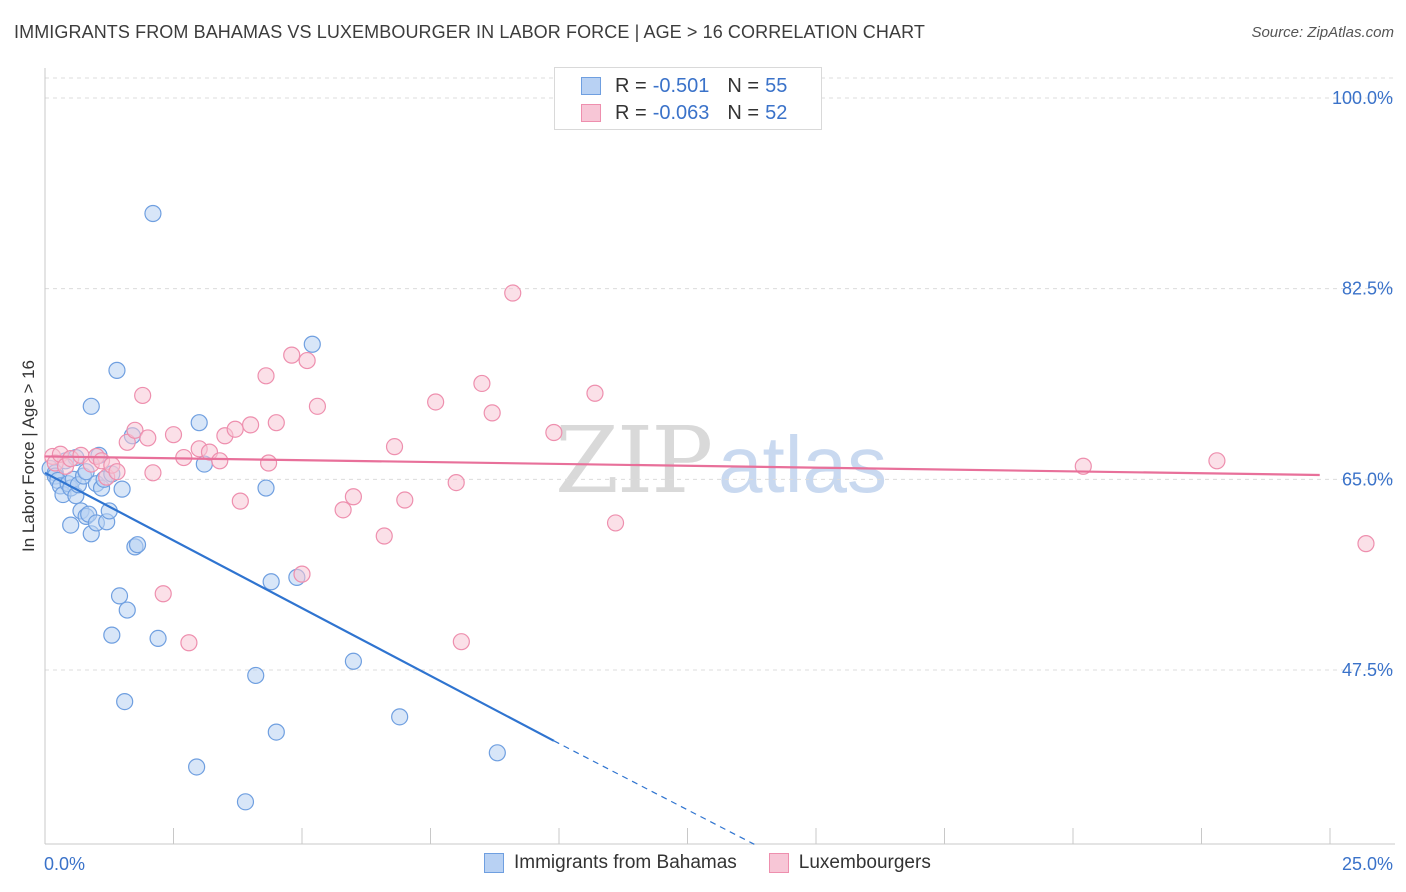  What do you see at coordinates (776, 85) in the screenshot?
I see `legend-n-value: 55` at bounding box center [776, 85].